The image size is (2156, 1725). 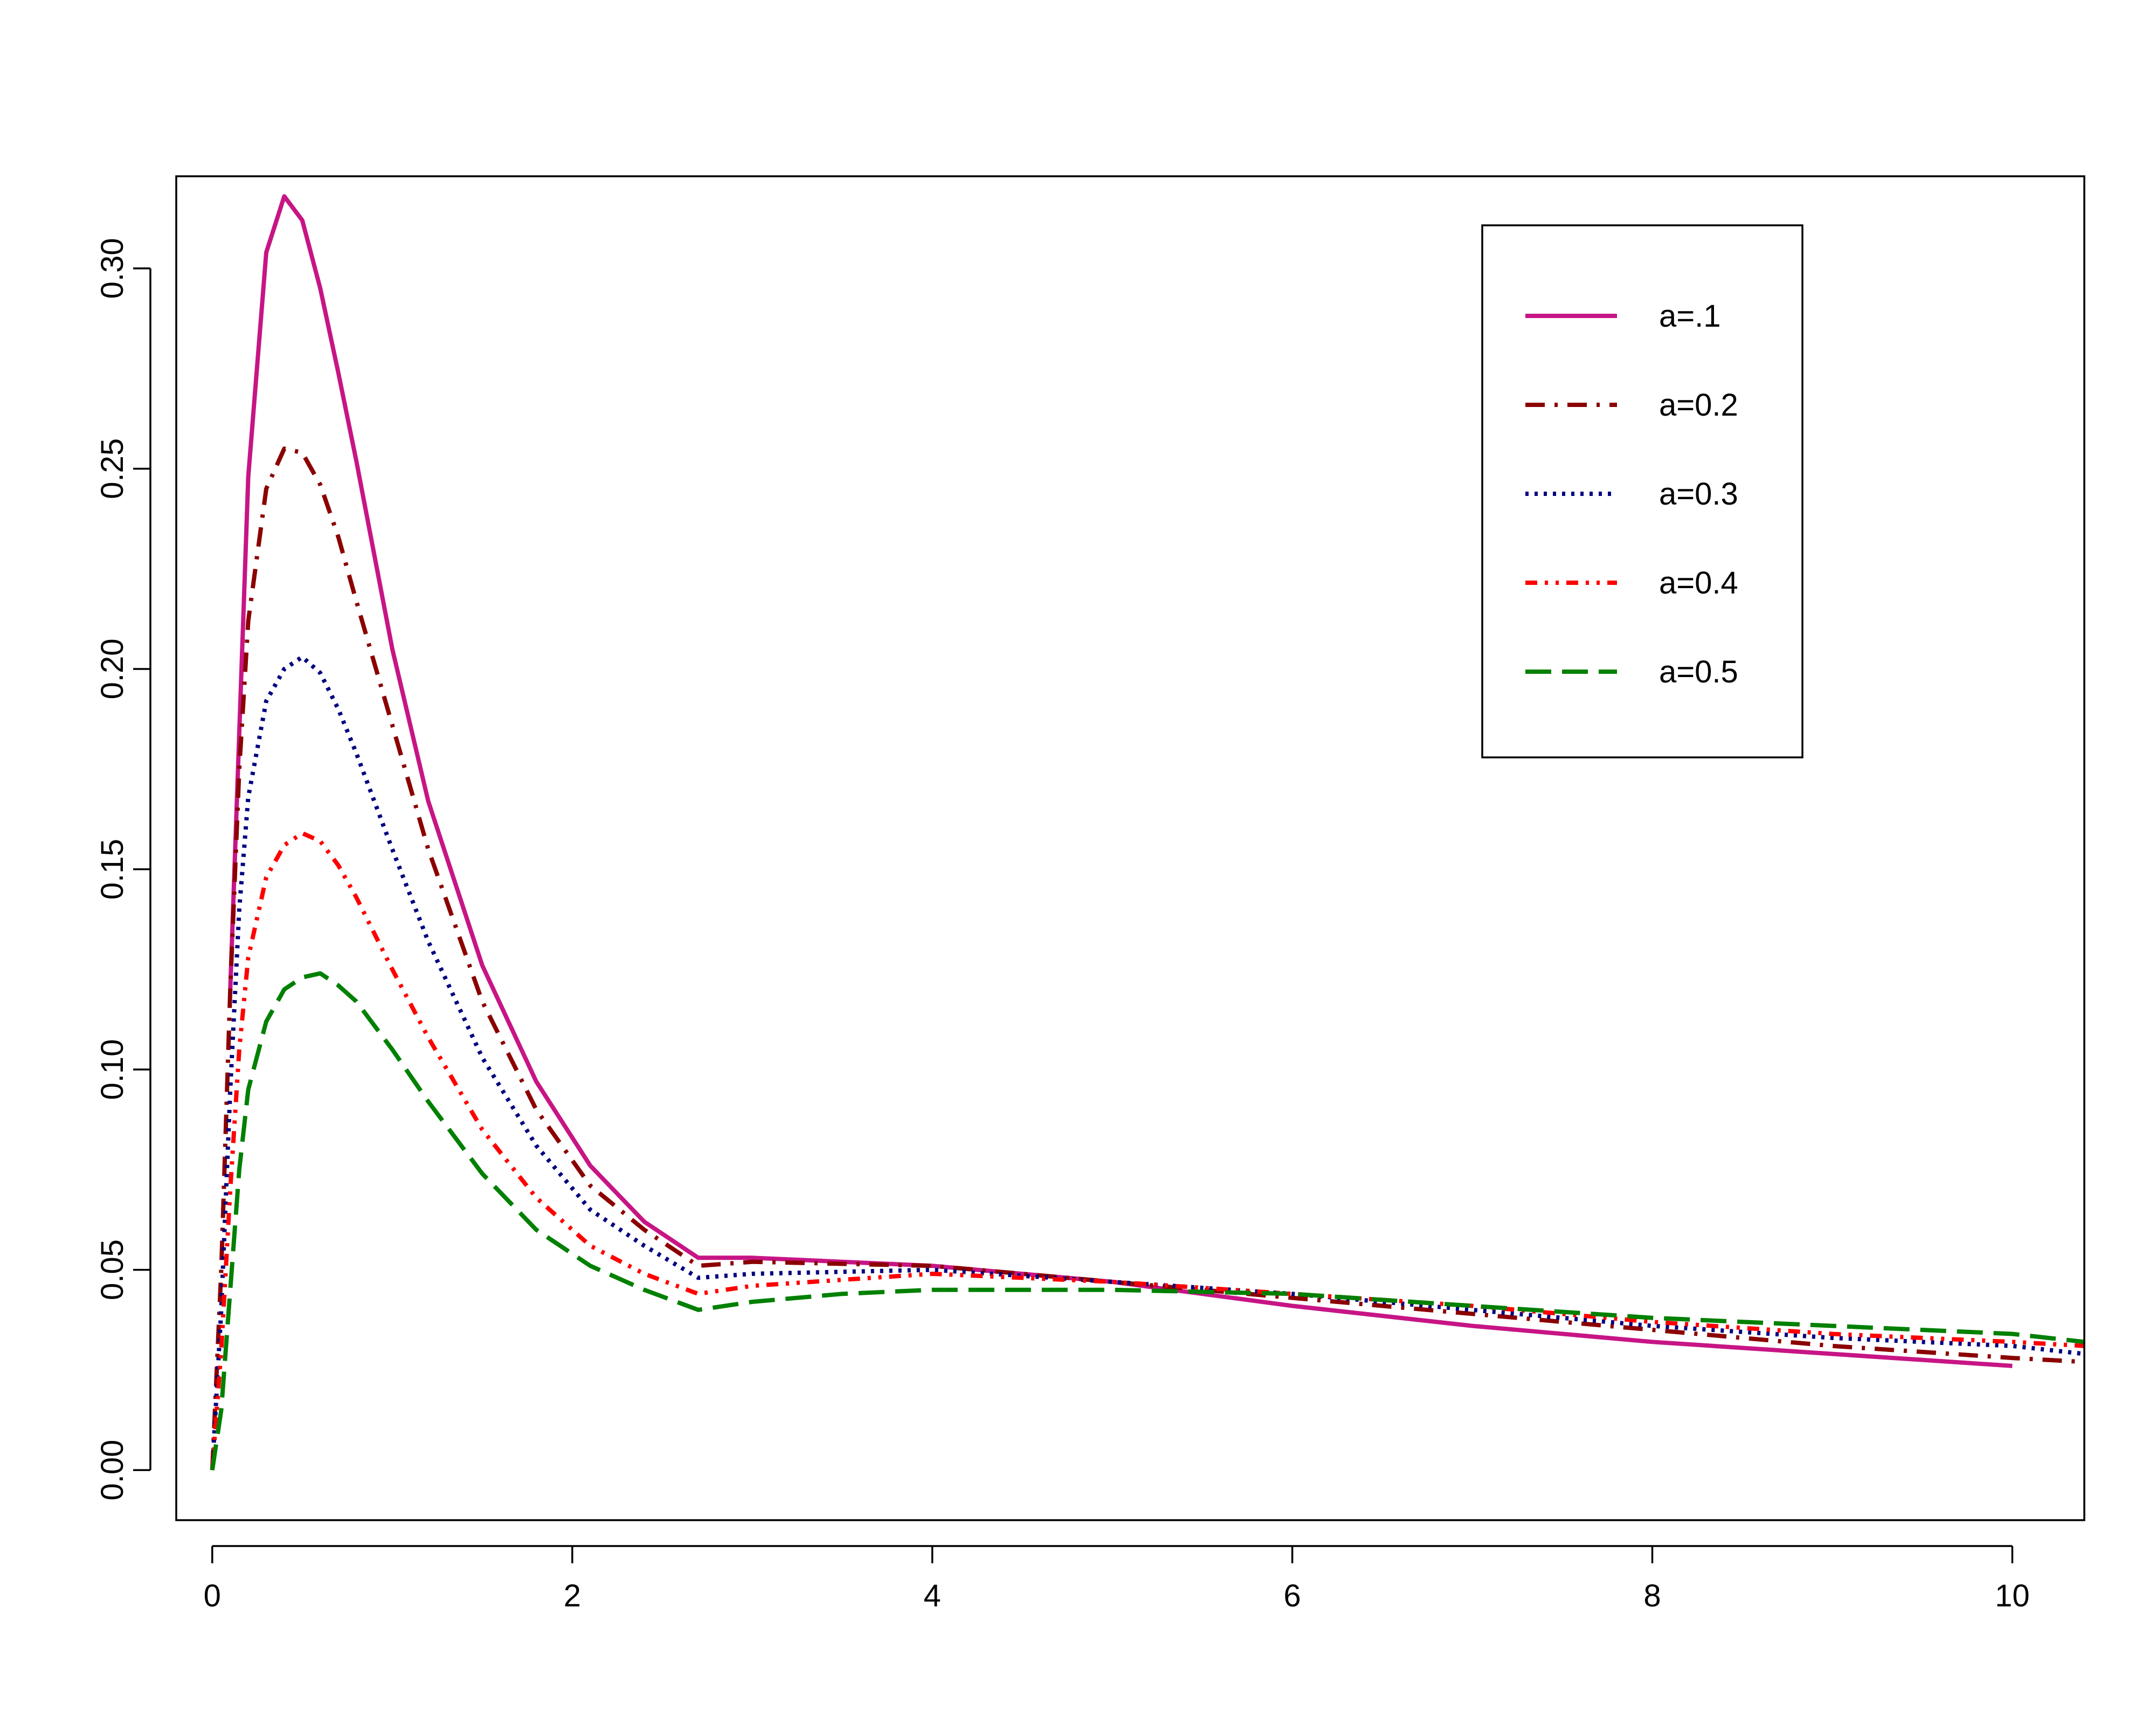 I want to click on x-tick-label: 8, so click(x=1652, y=1595).